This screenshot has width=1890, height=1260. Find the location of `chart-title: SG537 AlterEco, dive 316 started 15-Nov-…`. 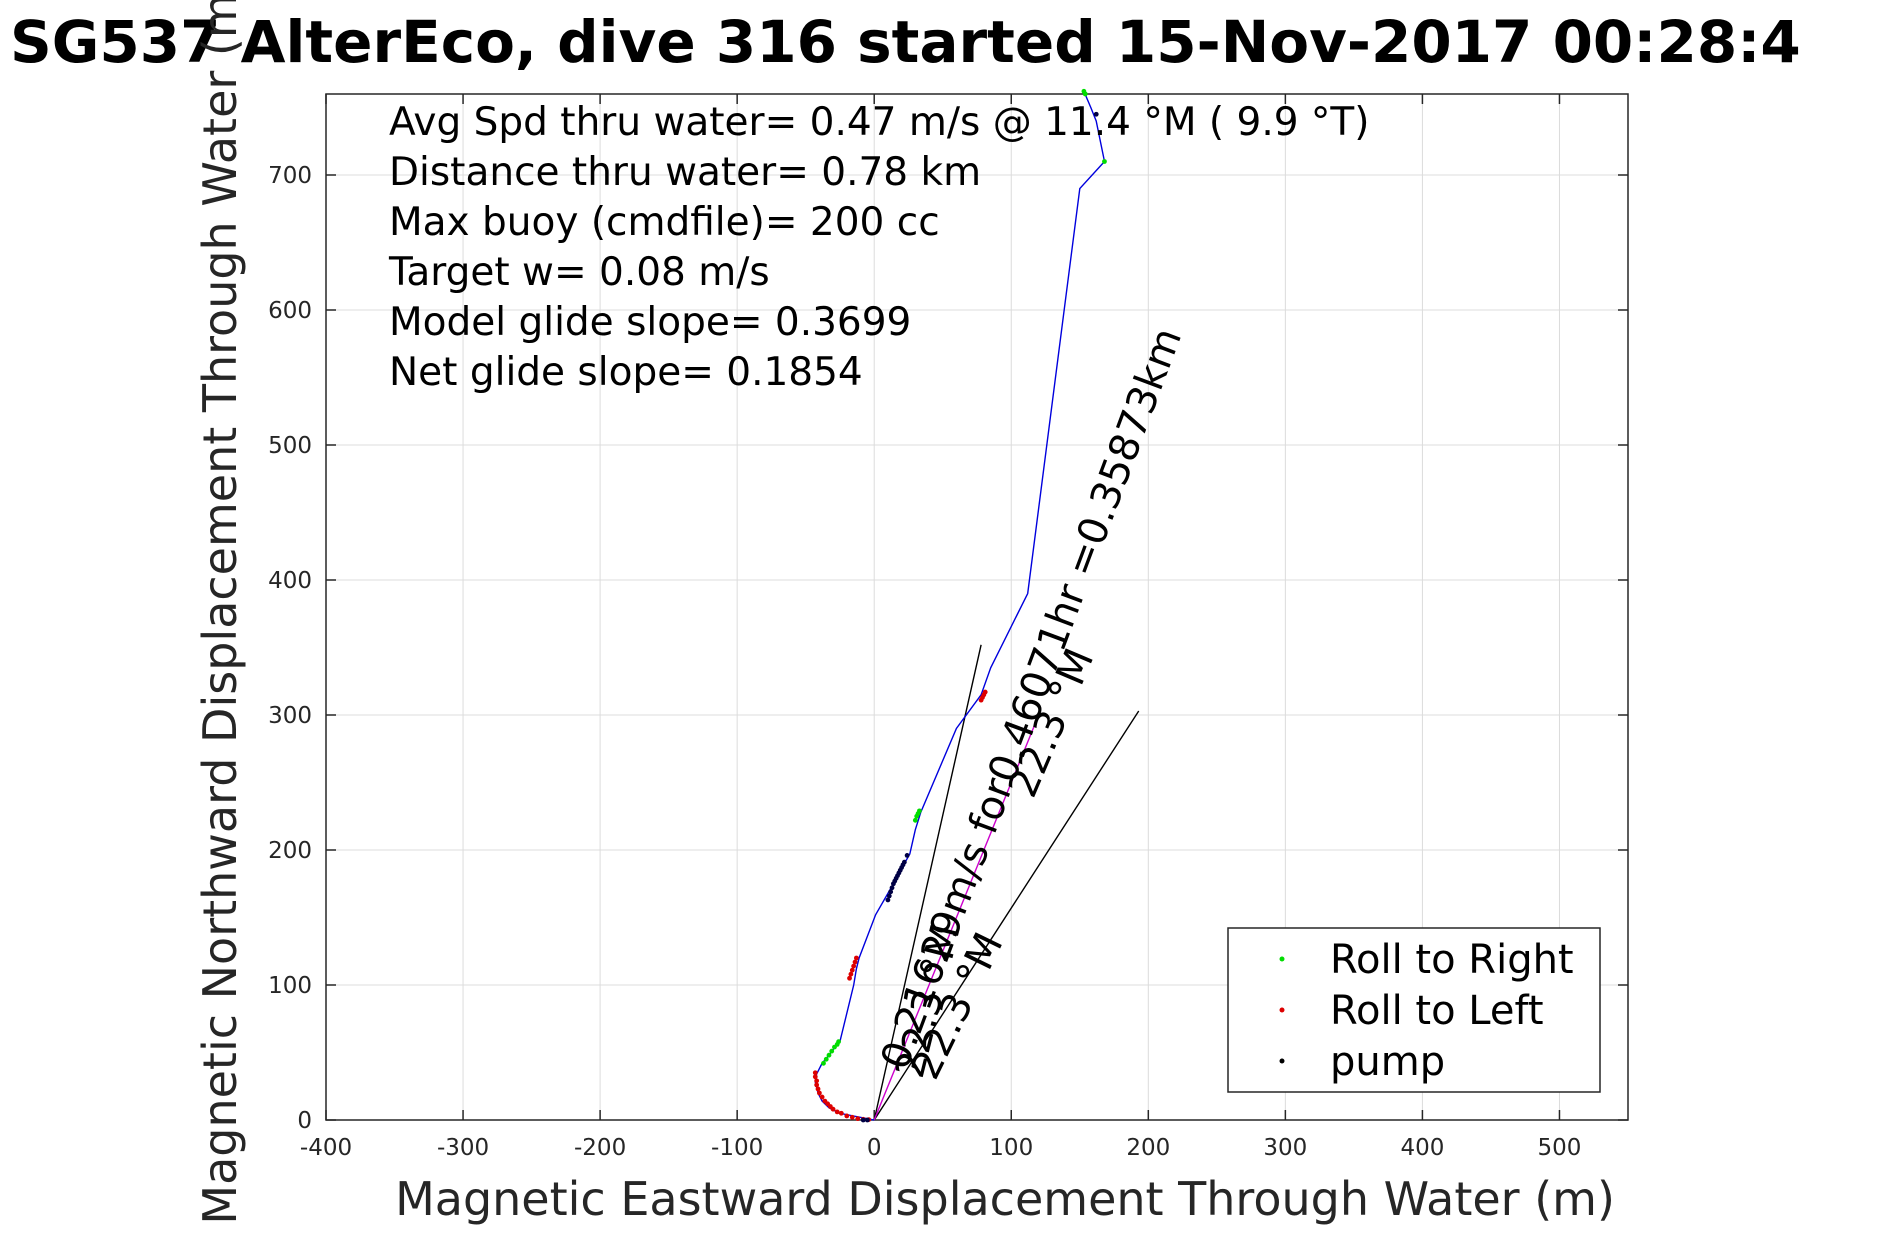

chart-title: SG537 AlterEco, dive 316 started 15-Nov-… is located at coordinates (905, 42).